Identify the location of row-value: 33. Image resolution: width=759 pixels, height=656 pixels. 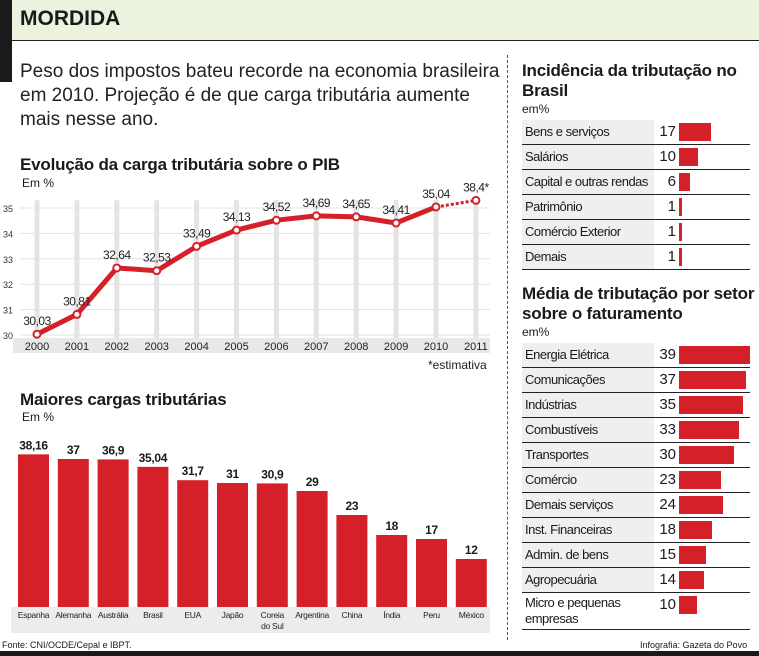
(667, 429).